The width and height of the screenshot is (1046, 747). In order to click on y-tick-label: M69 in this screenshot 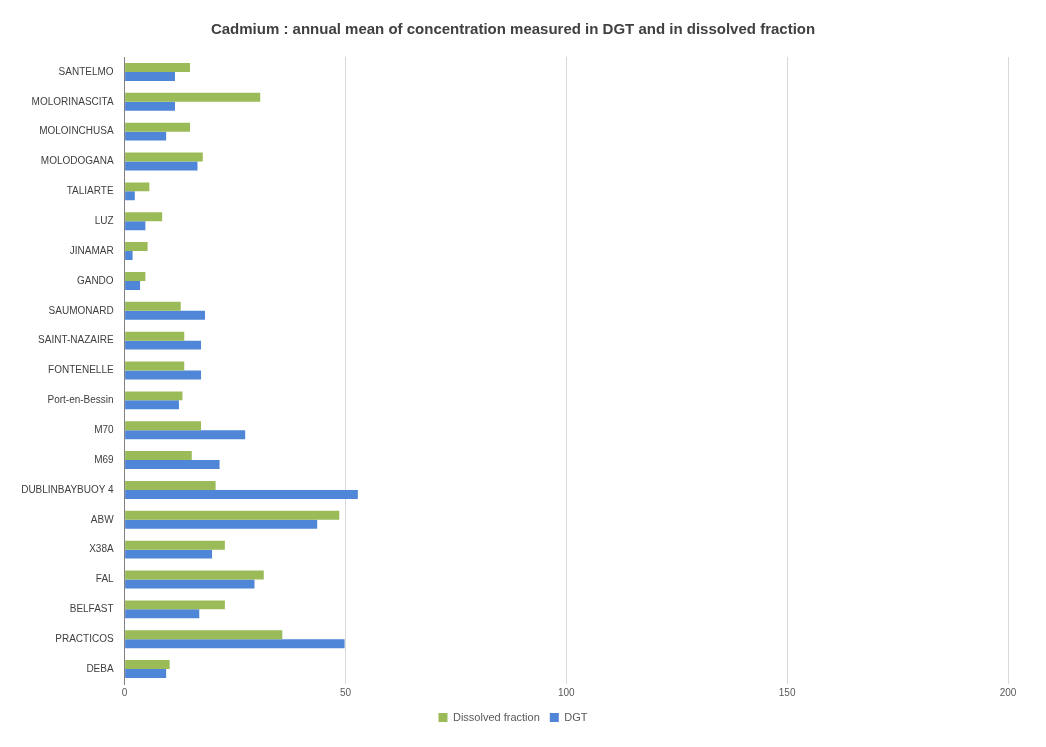, I will do `click(104, 459)`.